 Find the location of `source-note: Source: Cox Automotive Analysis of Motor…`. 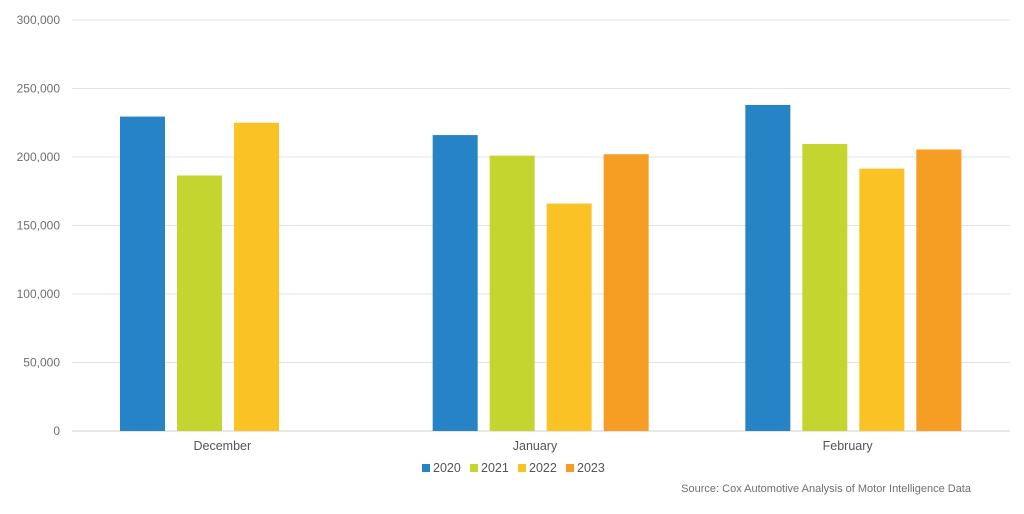

source-note: Source: Cox Automotive Analysis of Motor… is located at coordinates (826, 489).